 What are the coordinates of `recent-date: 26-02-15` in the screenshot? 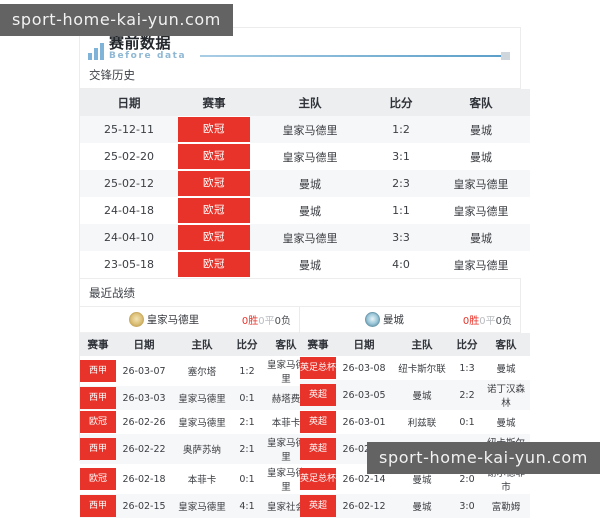 It's located at (144, 506).